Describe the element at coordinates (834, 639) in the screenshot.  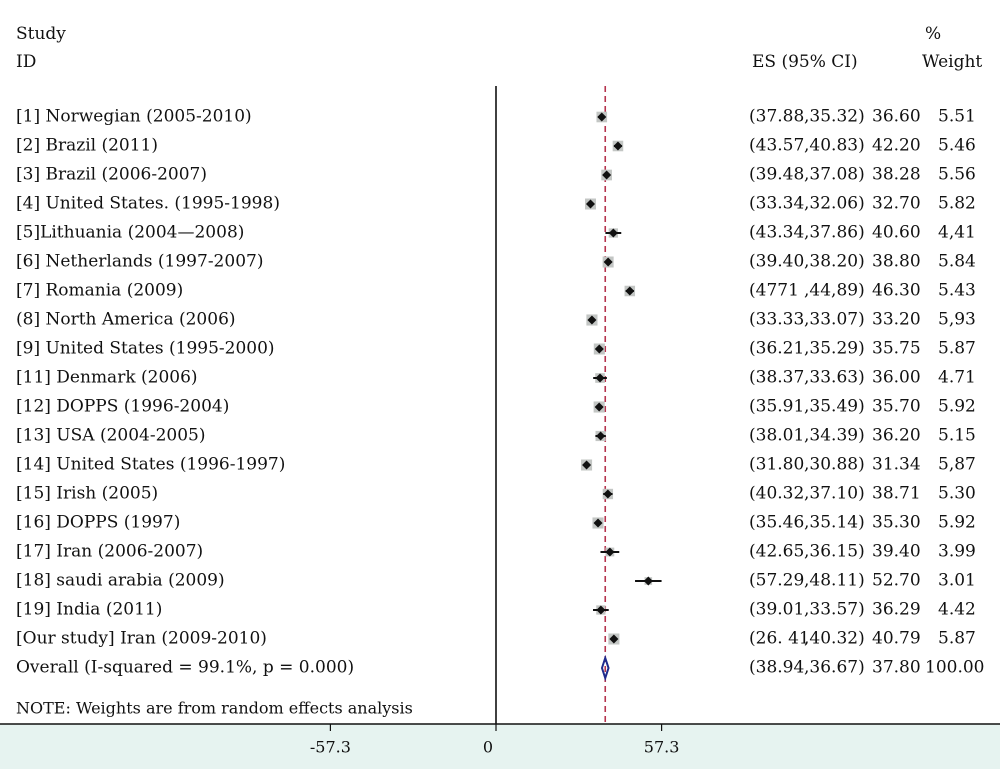
I see `ci-lower-text: ,40.32)` at that location.